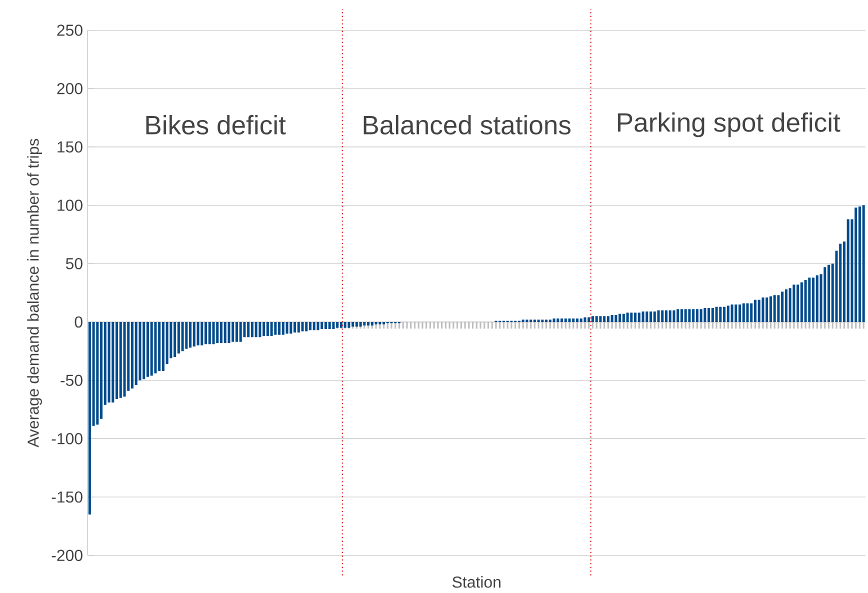 The image size is (868, 593). What do you see at coordinates (70, 146) in the screenshot?
I see `y-tick-label: 150` at bounding box center [70, 146].